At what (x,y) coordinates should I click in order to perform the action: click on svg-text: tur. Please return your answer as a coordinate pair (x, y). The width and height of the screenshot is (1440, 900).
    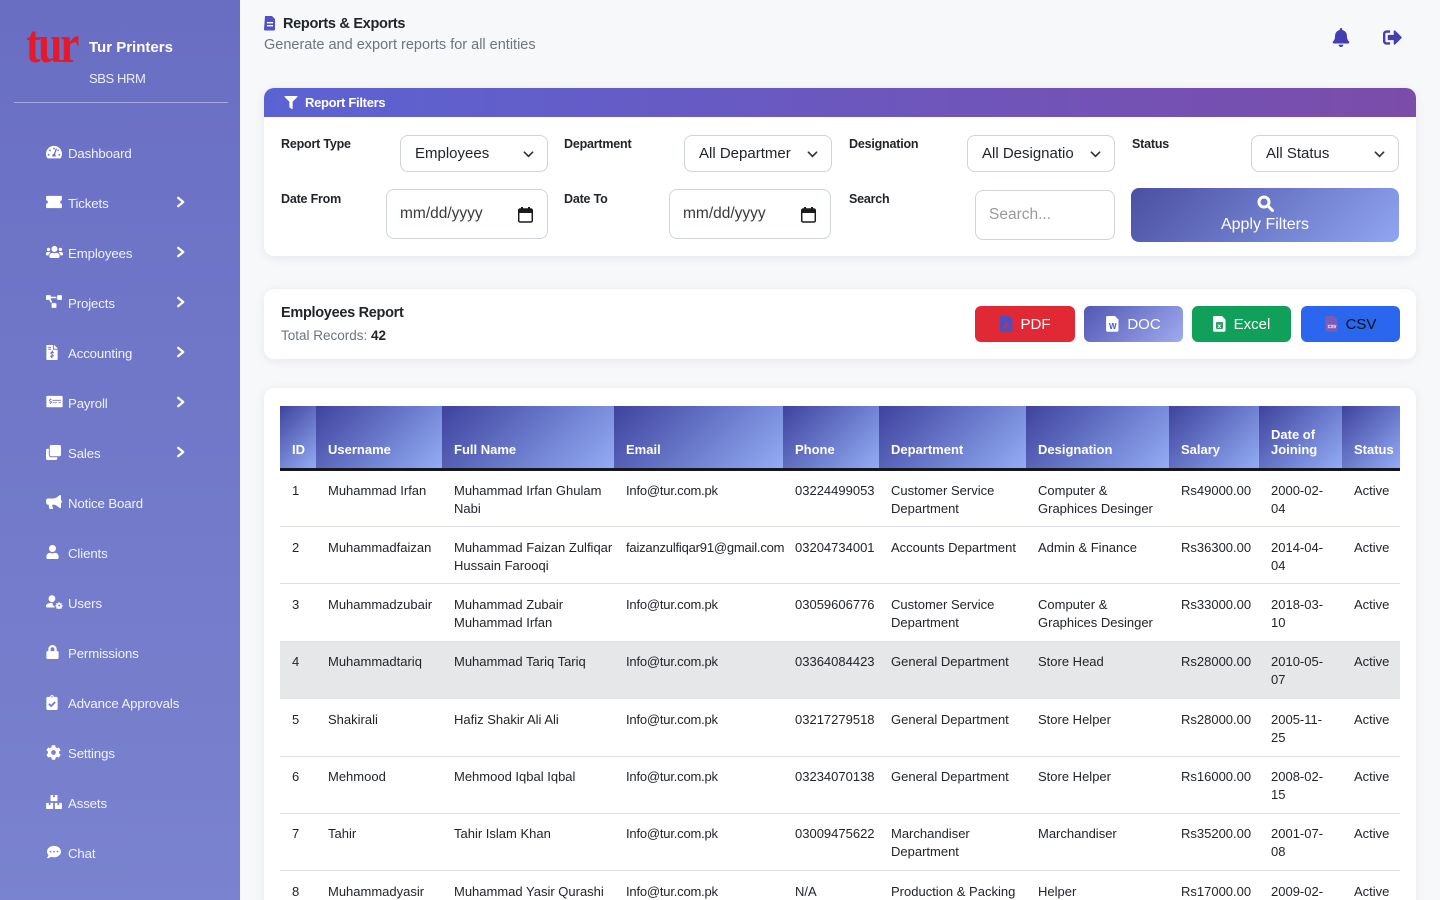
    Looking at the image, I should click on (53, 46).